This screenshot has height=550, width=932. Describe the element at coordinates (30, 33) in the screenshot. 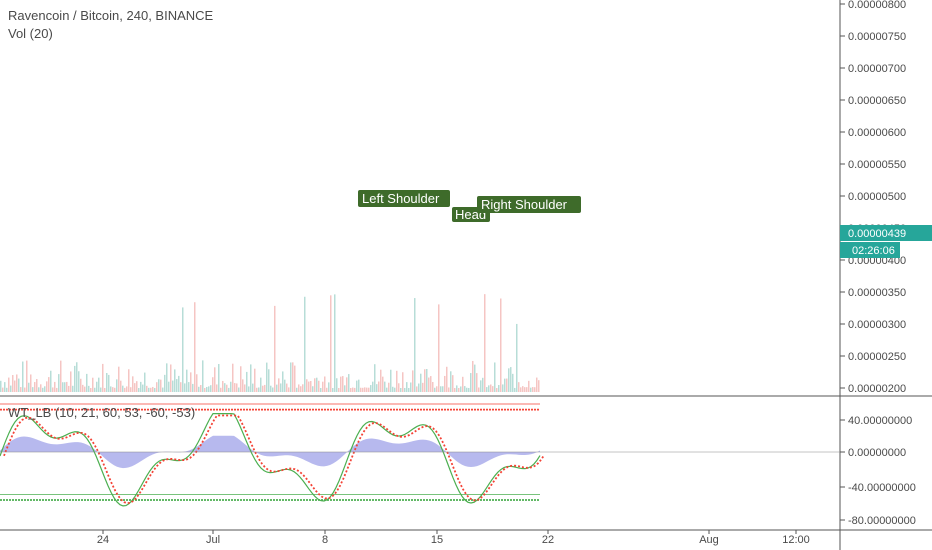

I see `volume-title: Vol (20)` at that location.